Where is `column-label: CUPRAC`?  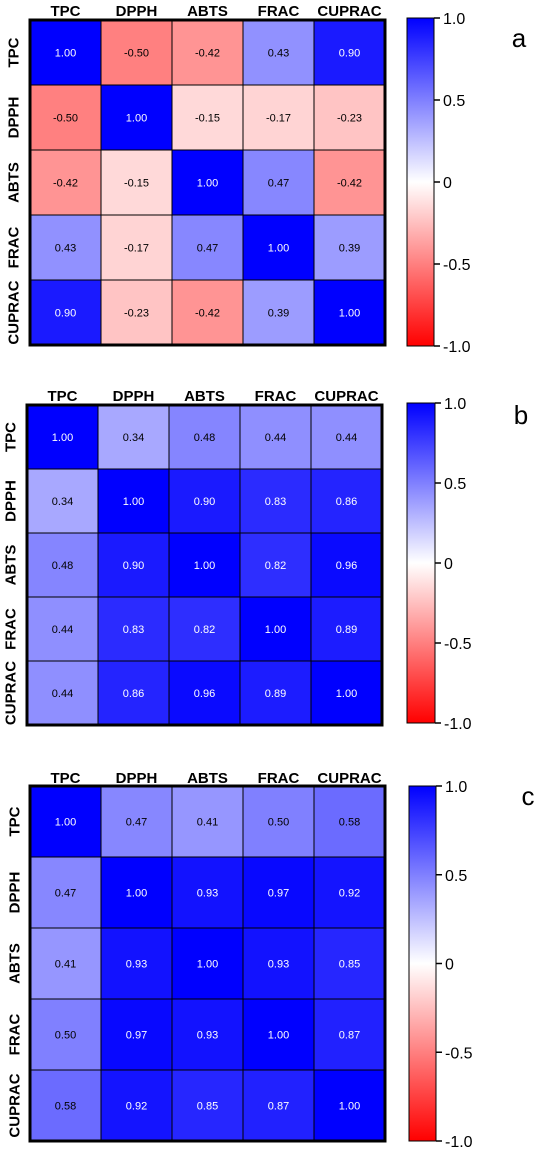 column-label: CUPRAC is located at coordinates (346, 396).